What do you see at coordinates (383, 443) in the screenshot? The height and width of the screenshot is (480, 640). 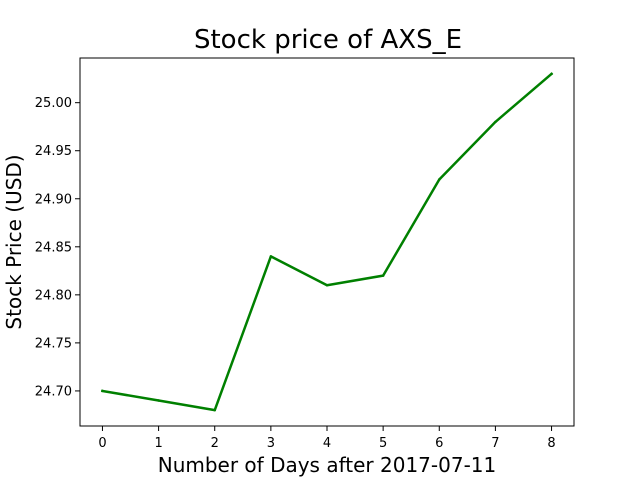 I see `x-tick-label: 5` at bounding box center [383, 443].